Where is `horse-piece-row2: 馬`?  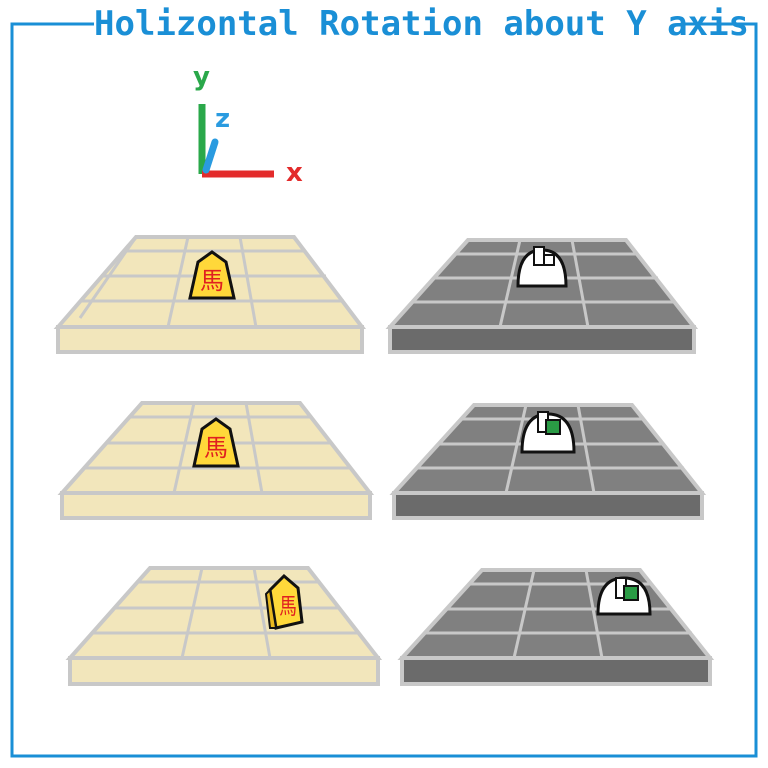
horse-piece-row2: 馬 is located at coordinates (216, 442).